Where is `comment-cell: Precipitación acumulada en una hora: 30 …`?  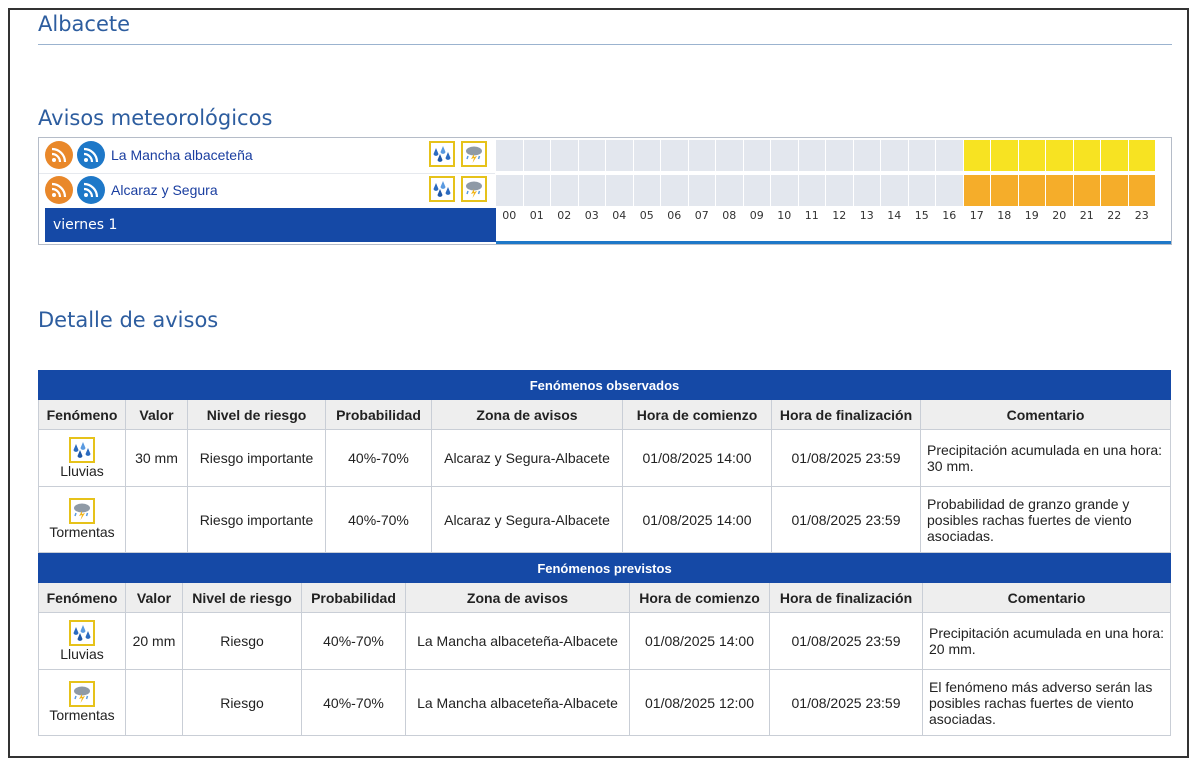 comment-cell: Precipitación acumulada en una hora: 30 … is located at coordinates (1045, 458).